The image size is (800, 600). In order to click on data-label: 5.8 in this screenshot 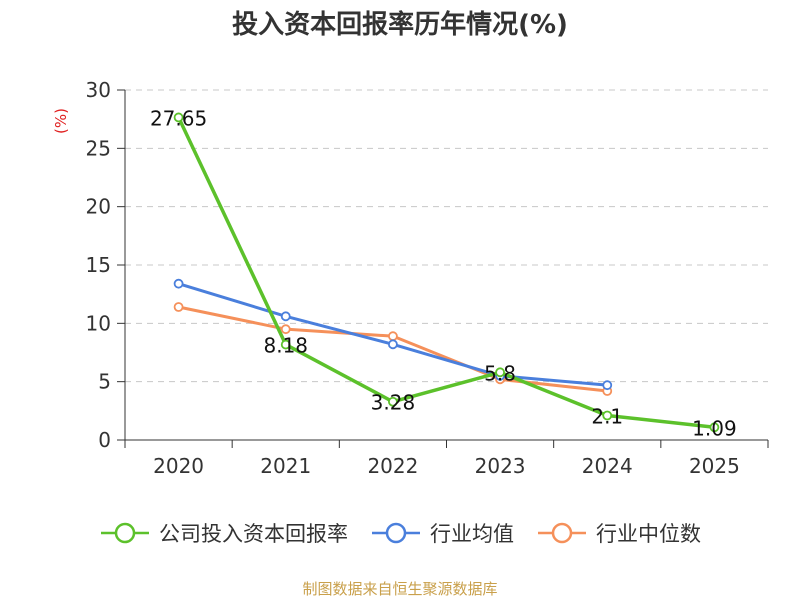, I will do `click(500, 373)`.